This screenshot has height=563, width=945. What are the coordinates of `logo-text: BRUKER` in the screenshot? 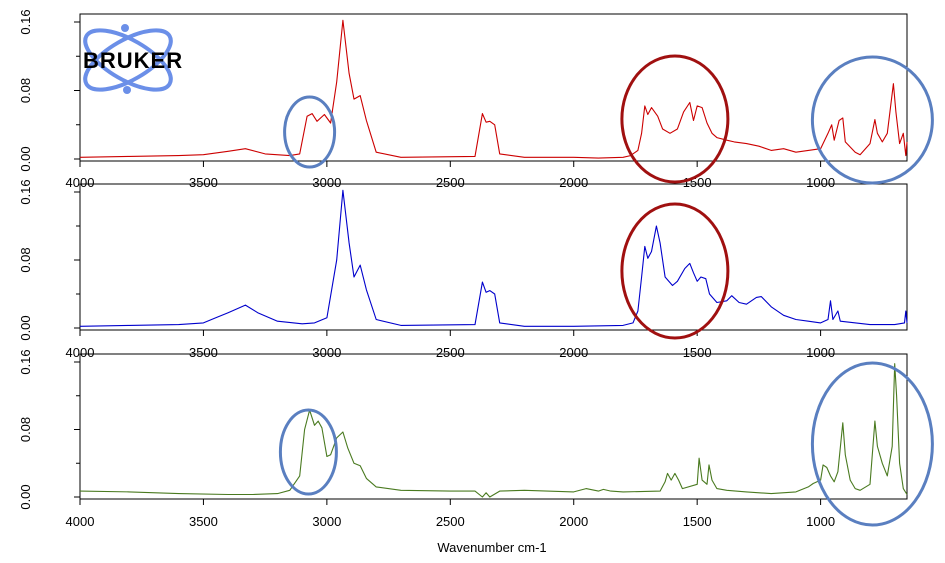 It's located at (133, 60).